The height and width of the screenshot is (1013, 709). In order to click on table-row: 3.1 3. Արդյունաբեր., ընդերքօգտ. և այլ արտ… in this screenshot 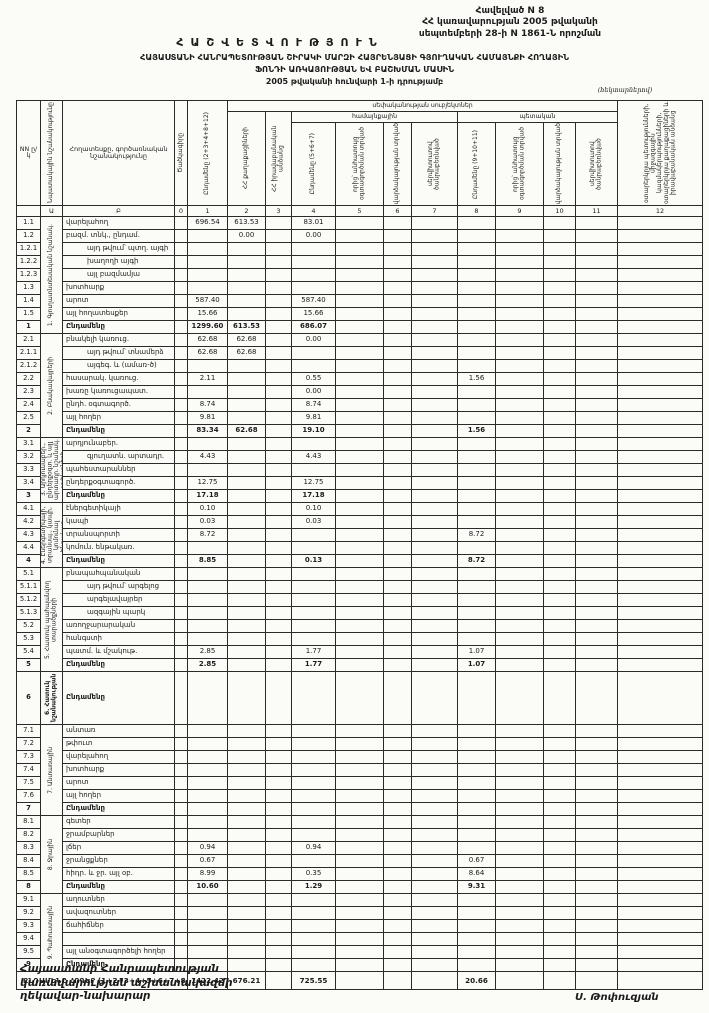, I will do `click(360, 470)`.